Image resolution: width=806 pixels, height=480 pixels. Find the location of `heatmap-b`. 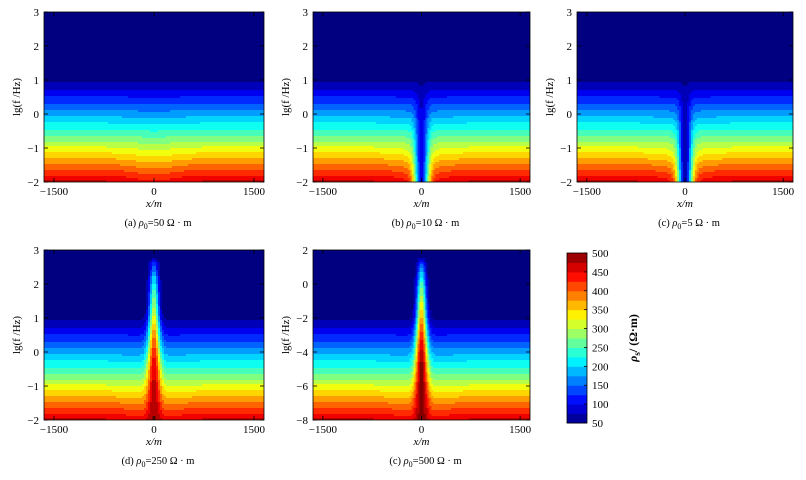

heatmap-b is located at coordinates (421, 97).